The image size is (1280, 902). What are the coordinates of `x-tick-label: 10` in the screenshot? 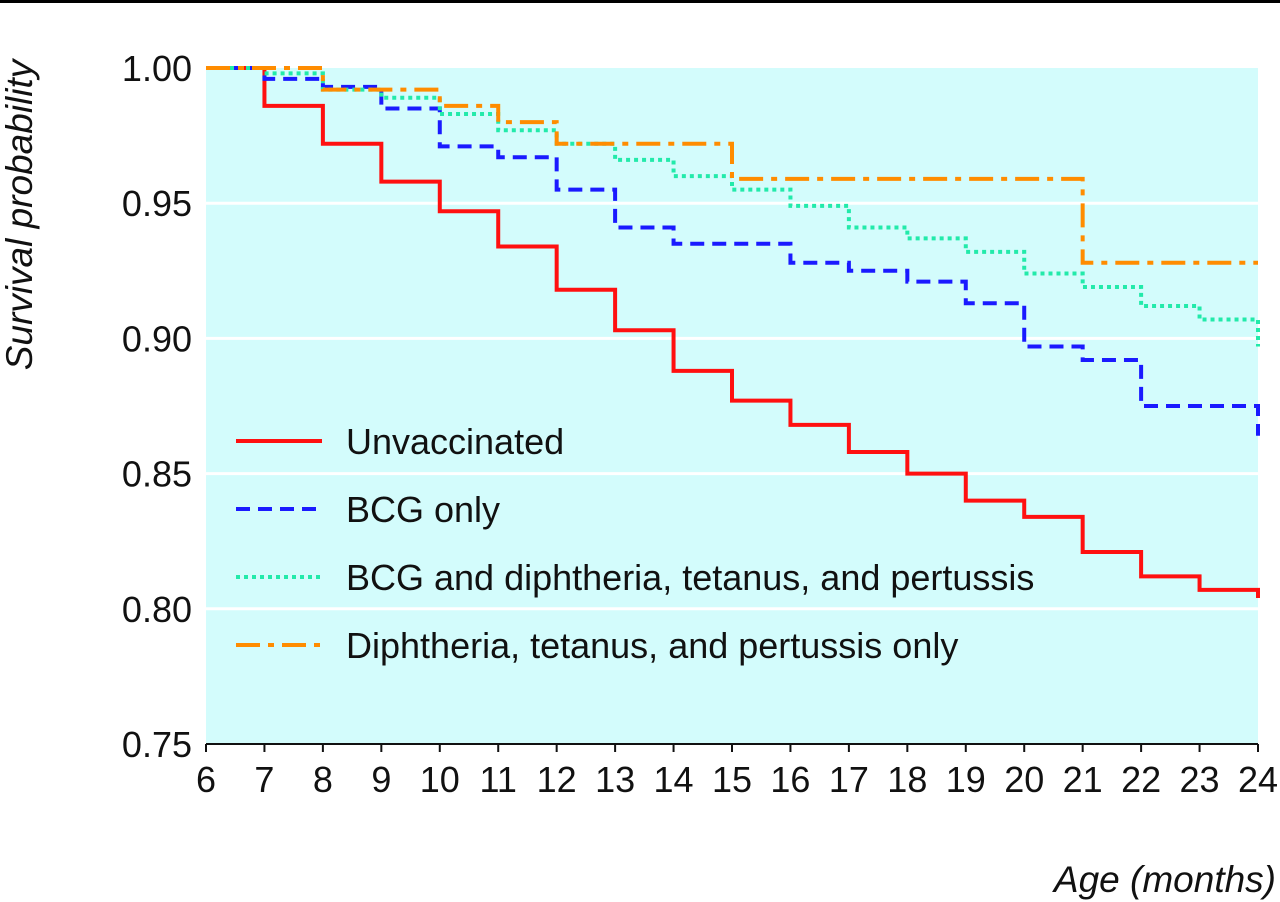 It's located at (440, 779).